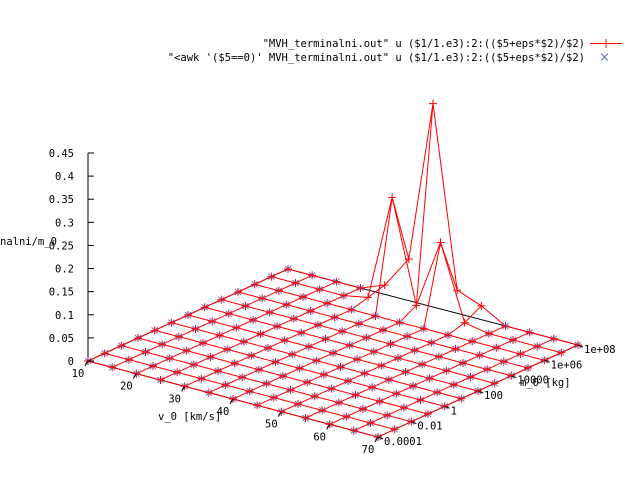 The height and width of the screenshot is (480, 640). What do you see at coordinates (600, 350) in the screenshot?
I see `y-tick-label: 1e+08` at bounding box center [600, 350].